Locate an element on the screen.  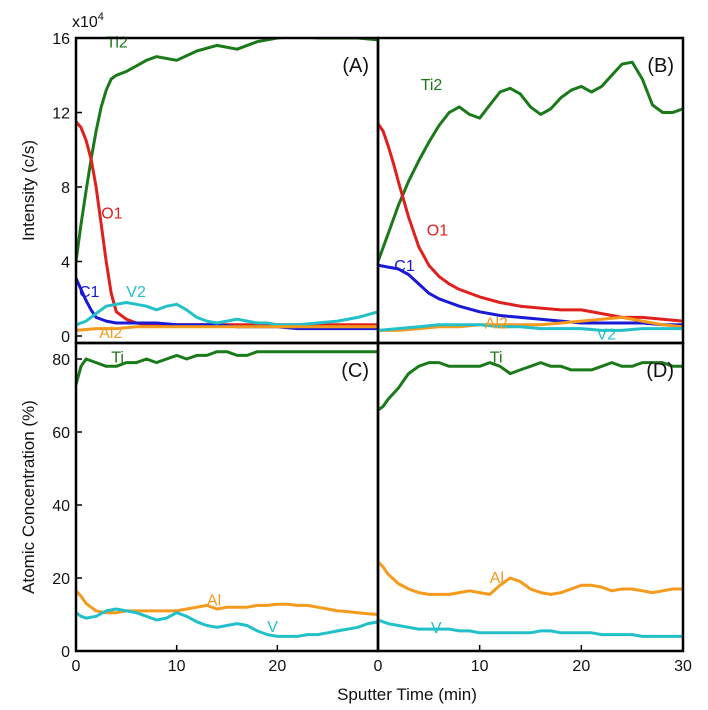
panel-d-series-ti is located at coordinates (530, 386).